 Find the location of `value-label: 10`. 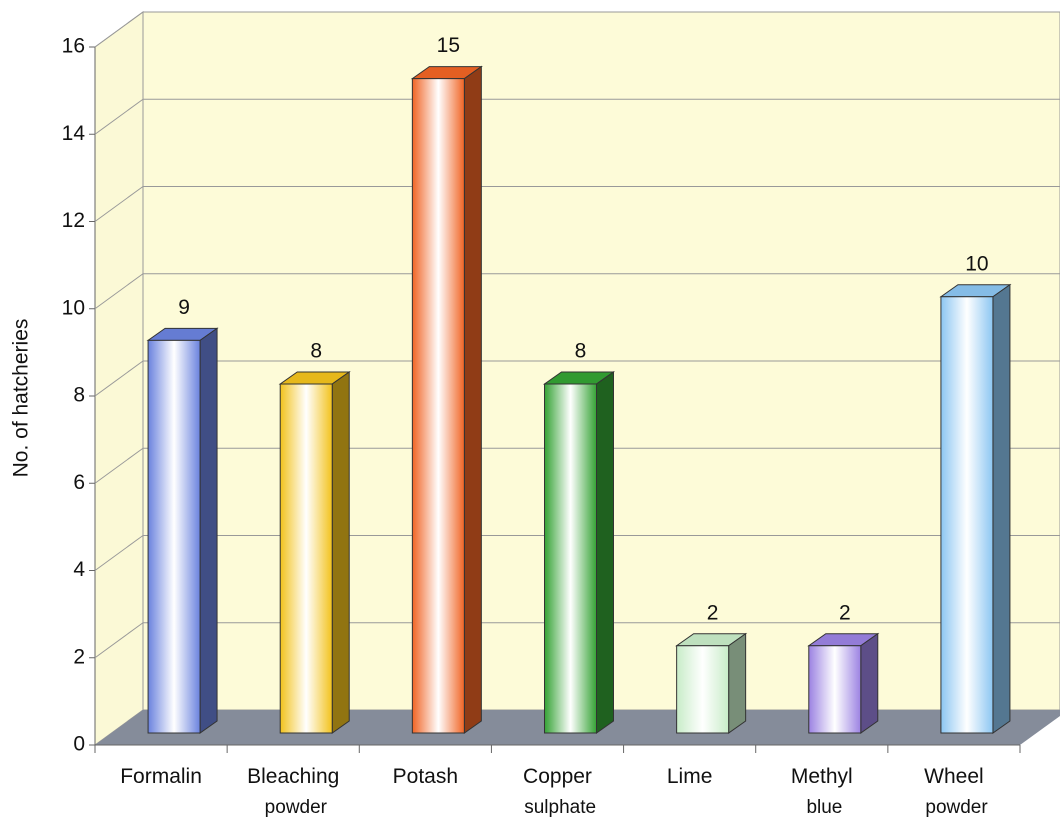

value-label: 10 is located at coordinates (976, 263).